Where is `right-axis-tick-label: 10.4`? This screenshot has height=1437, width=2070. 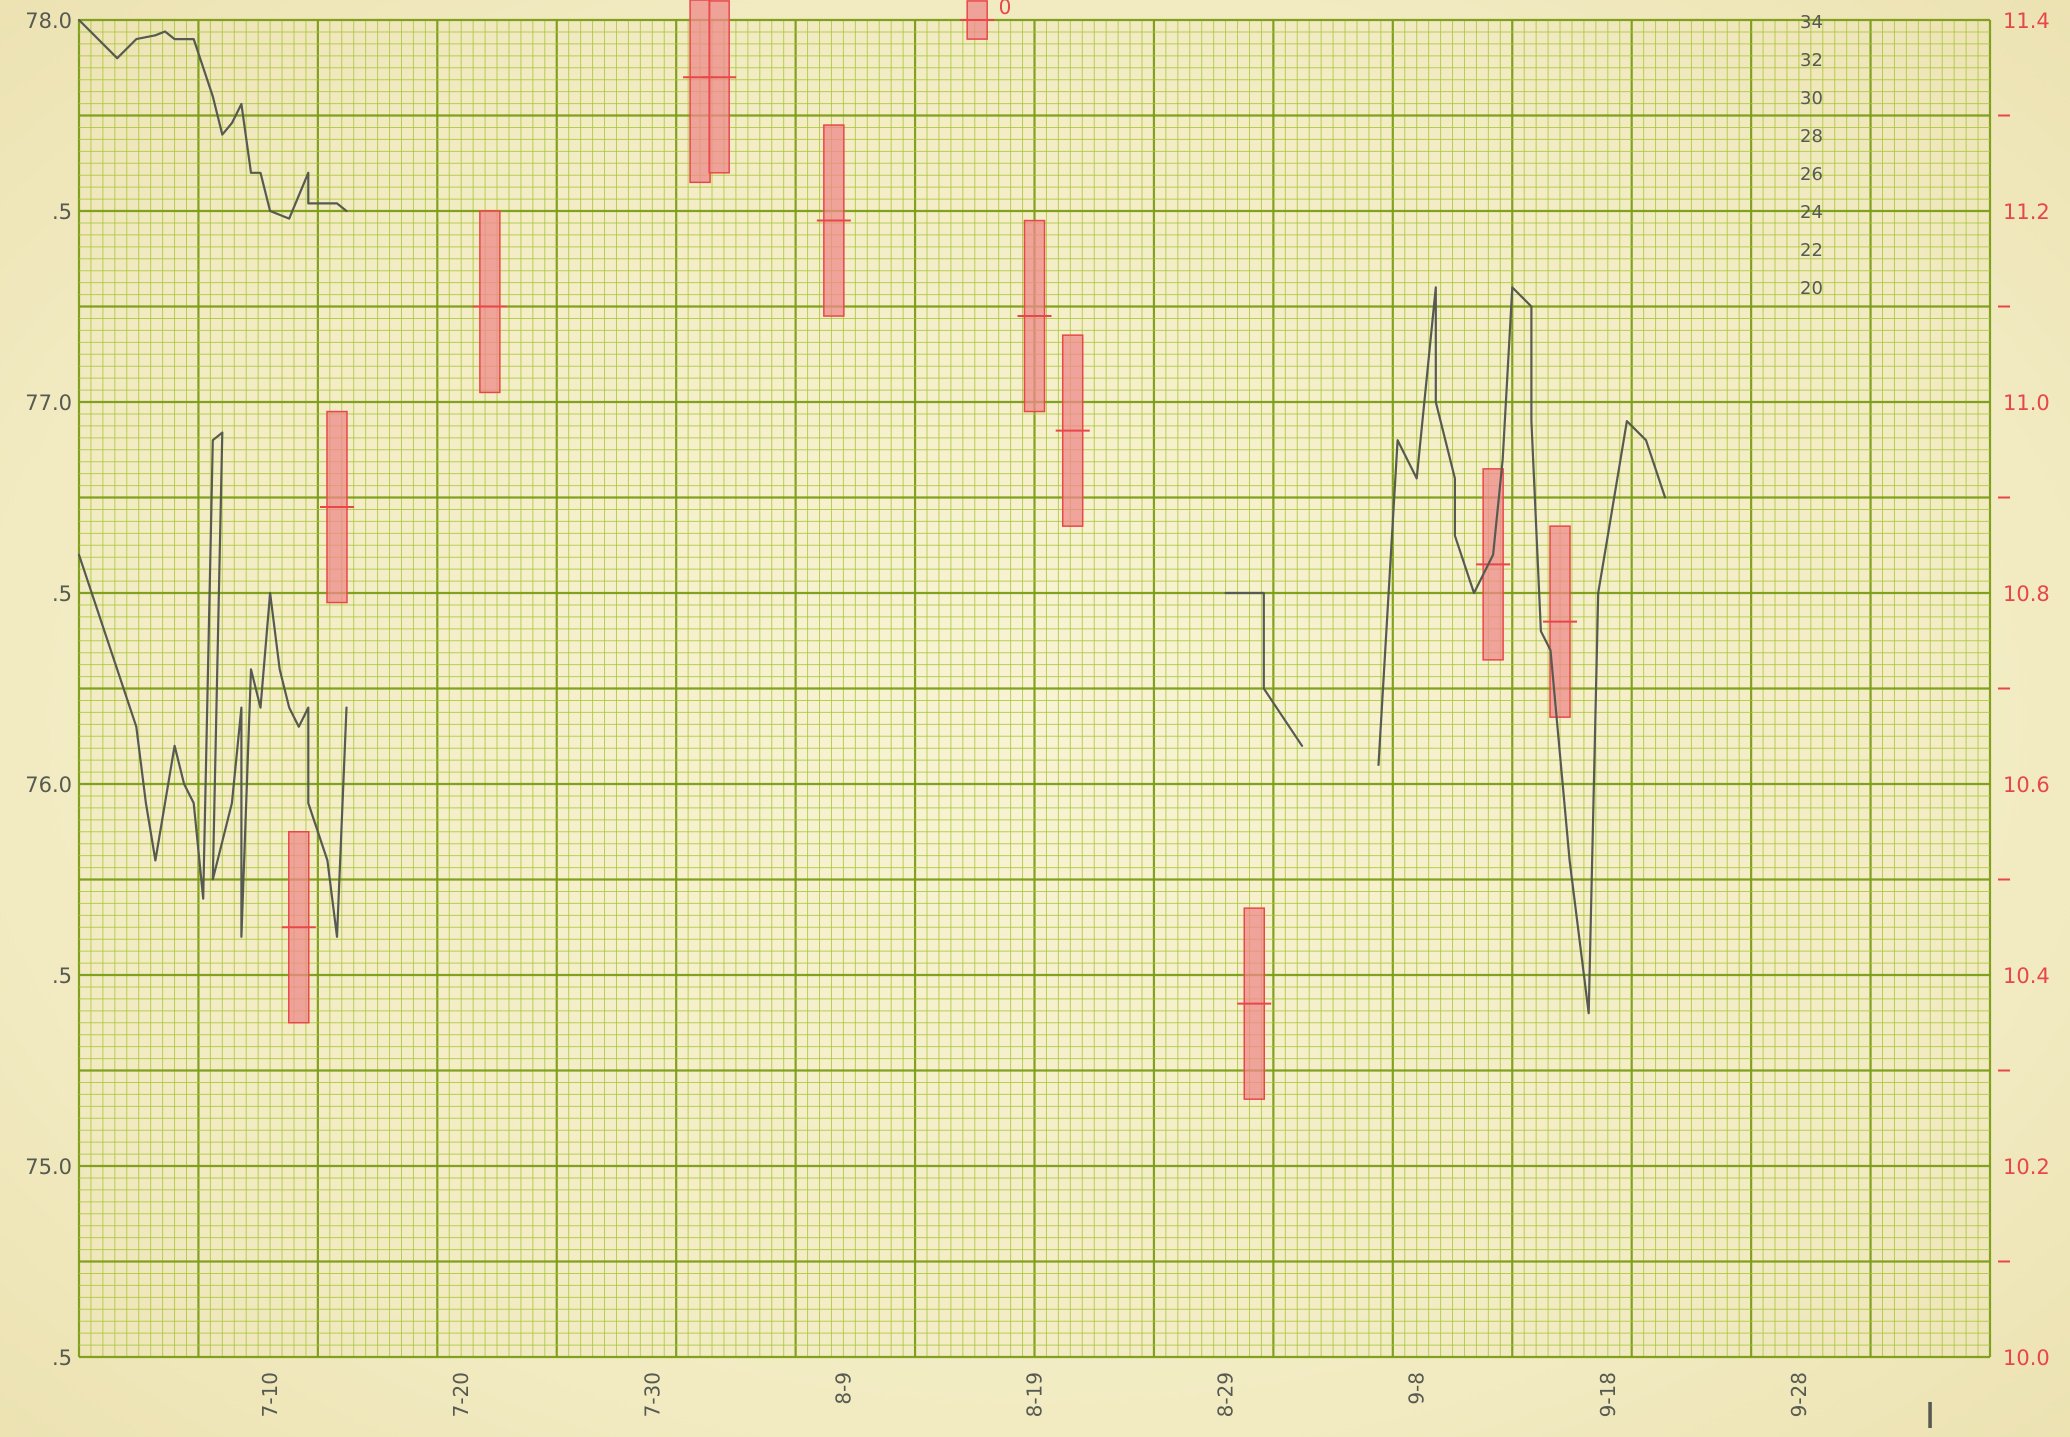
right-axis-tick-label: 10.4 is located at coordinates (2026, 976).